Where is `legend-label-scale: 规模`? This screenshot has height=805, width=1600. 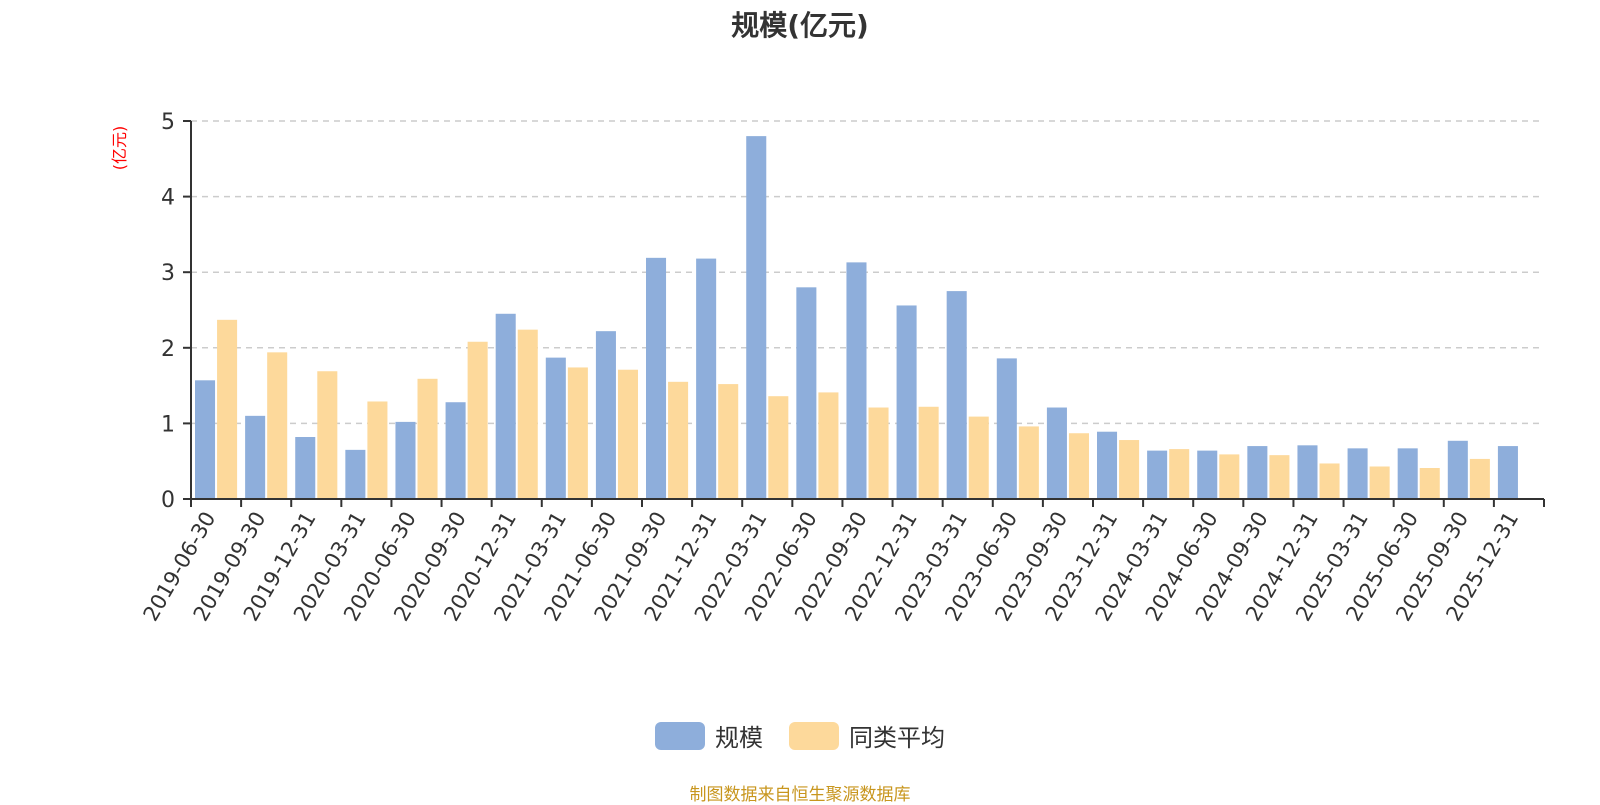 legend-label-scale: 规模 is located at coordinates (739, 738).